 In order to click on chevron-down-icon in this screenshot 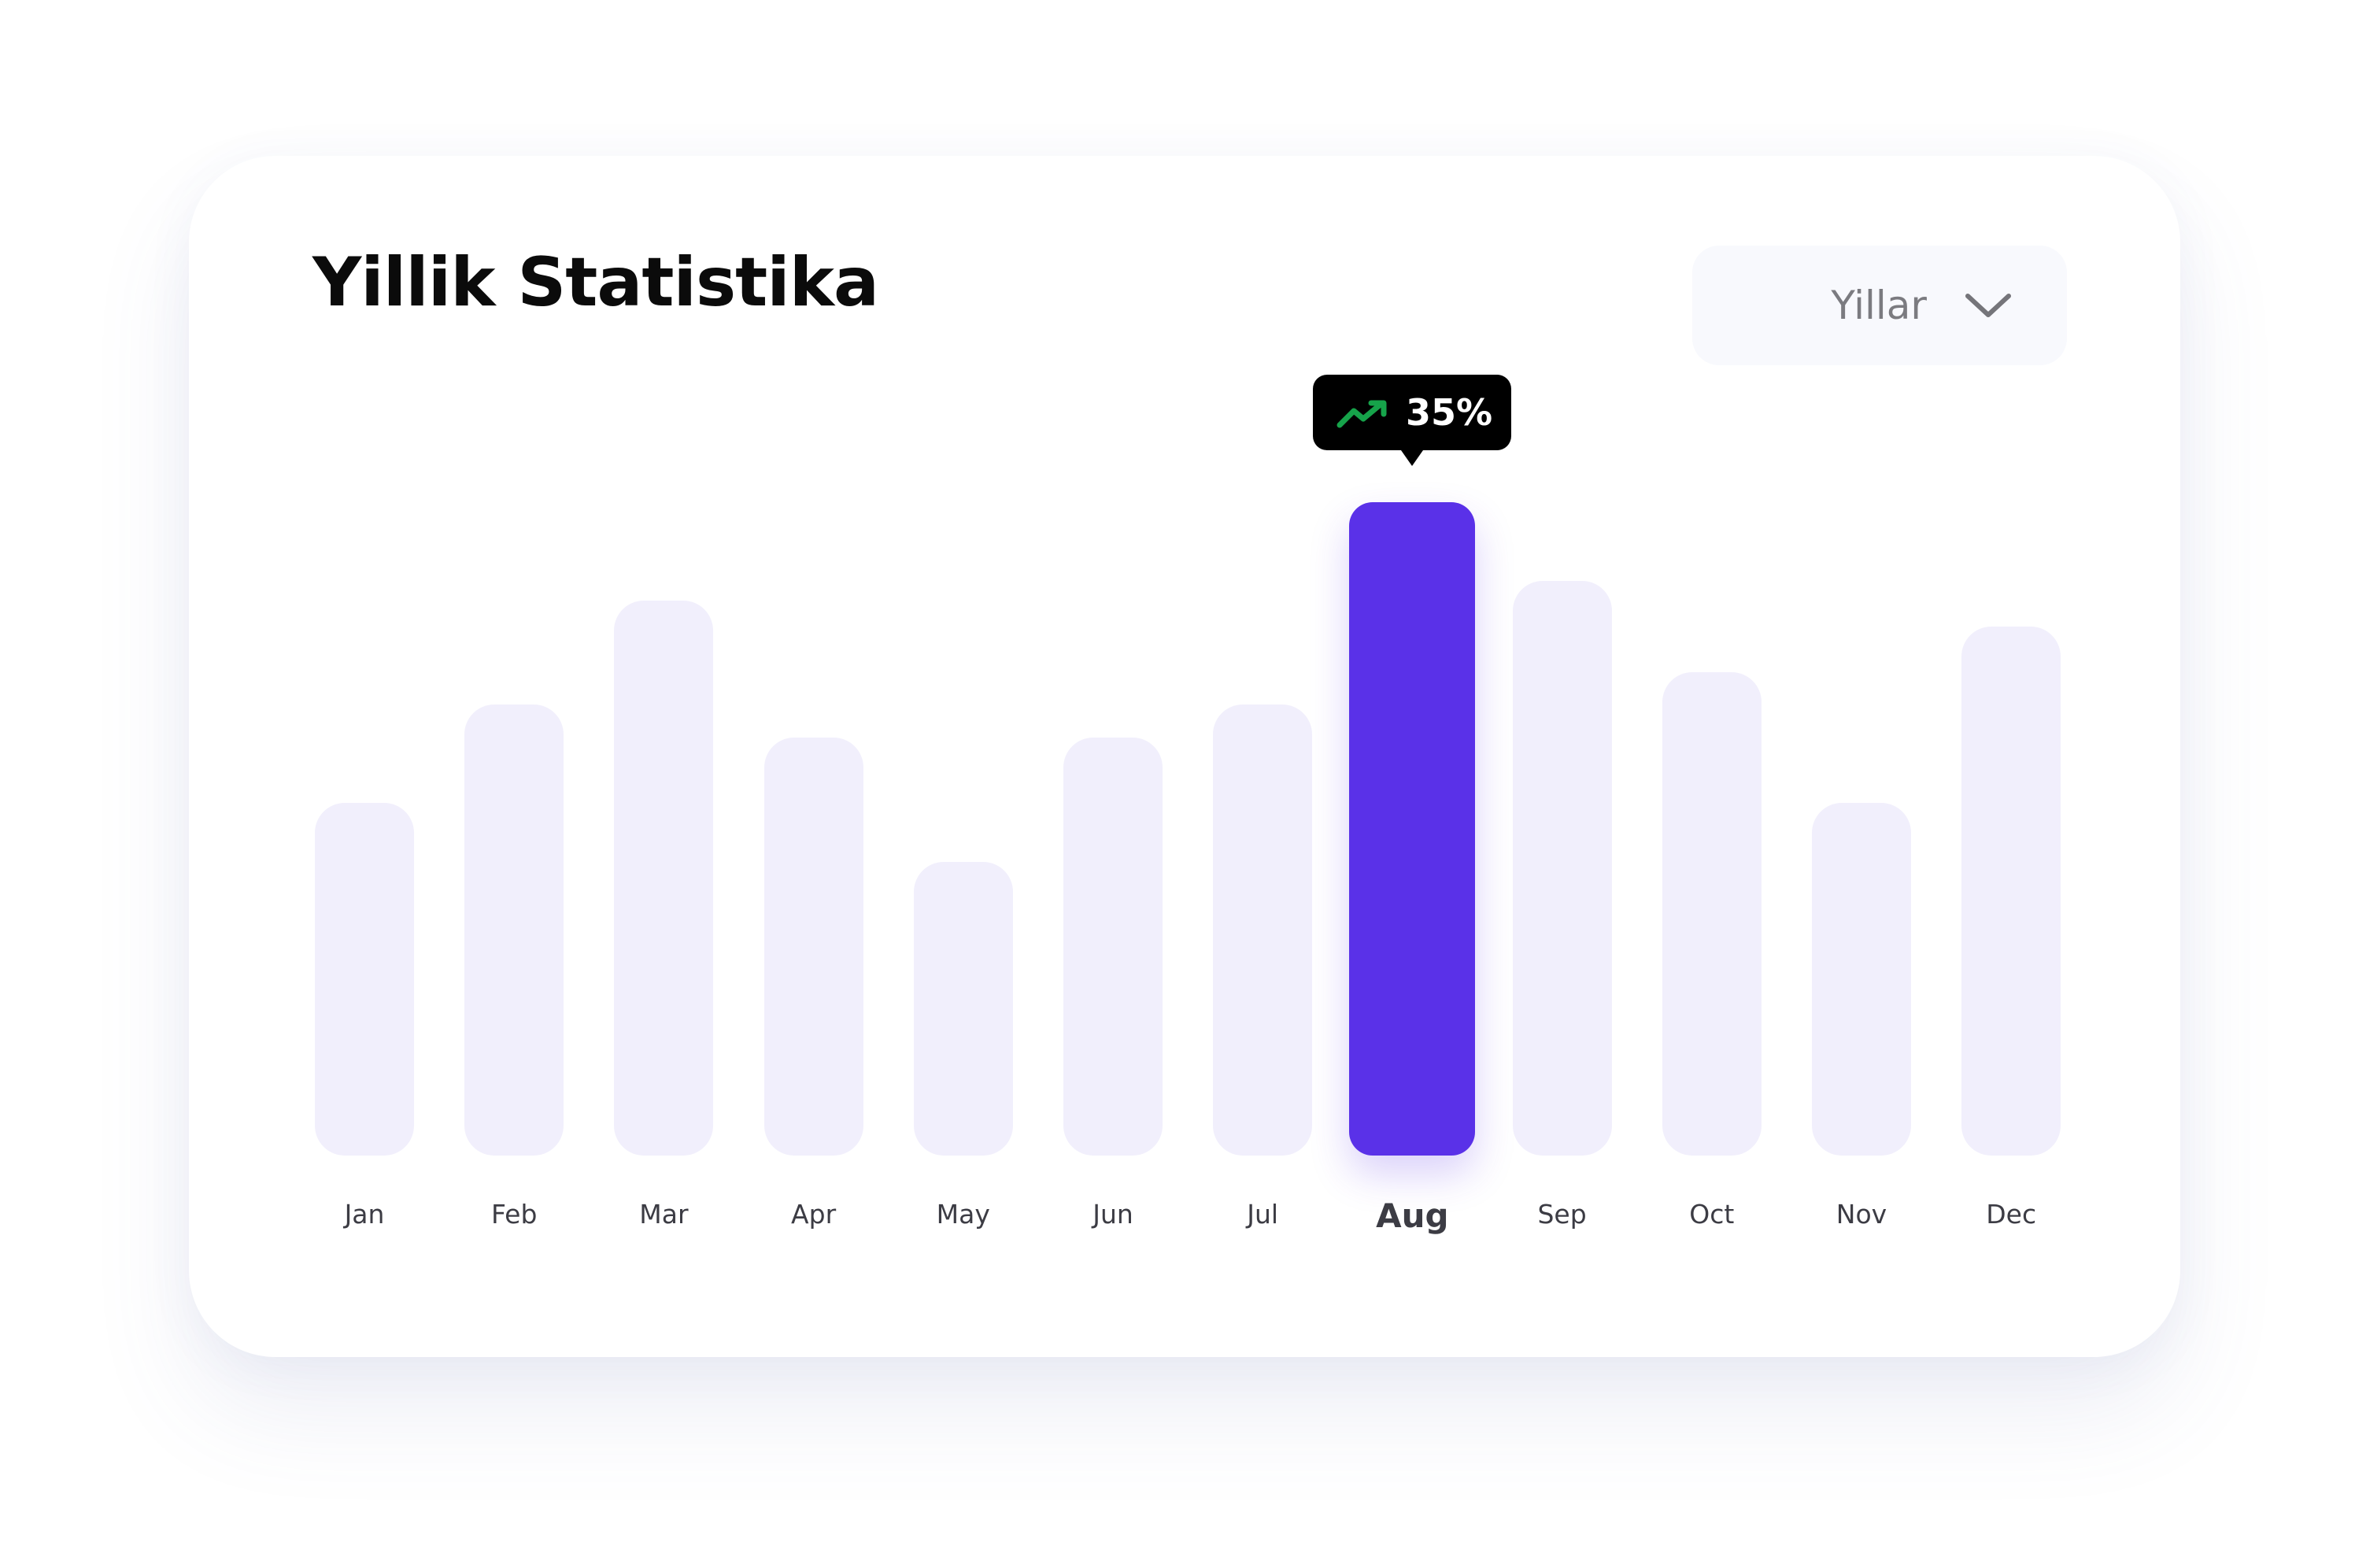, I will do `click(1988, 305)`.